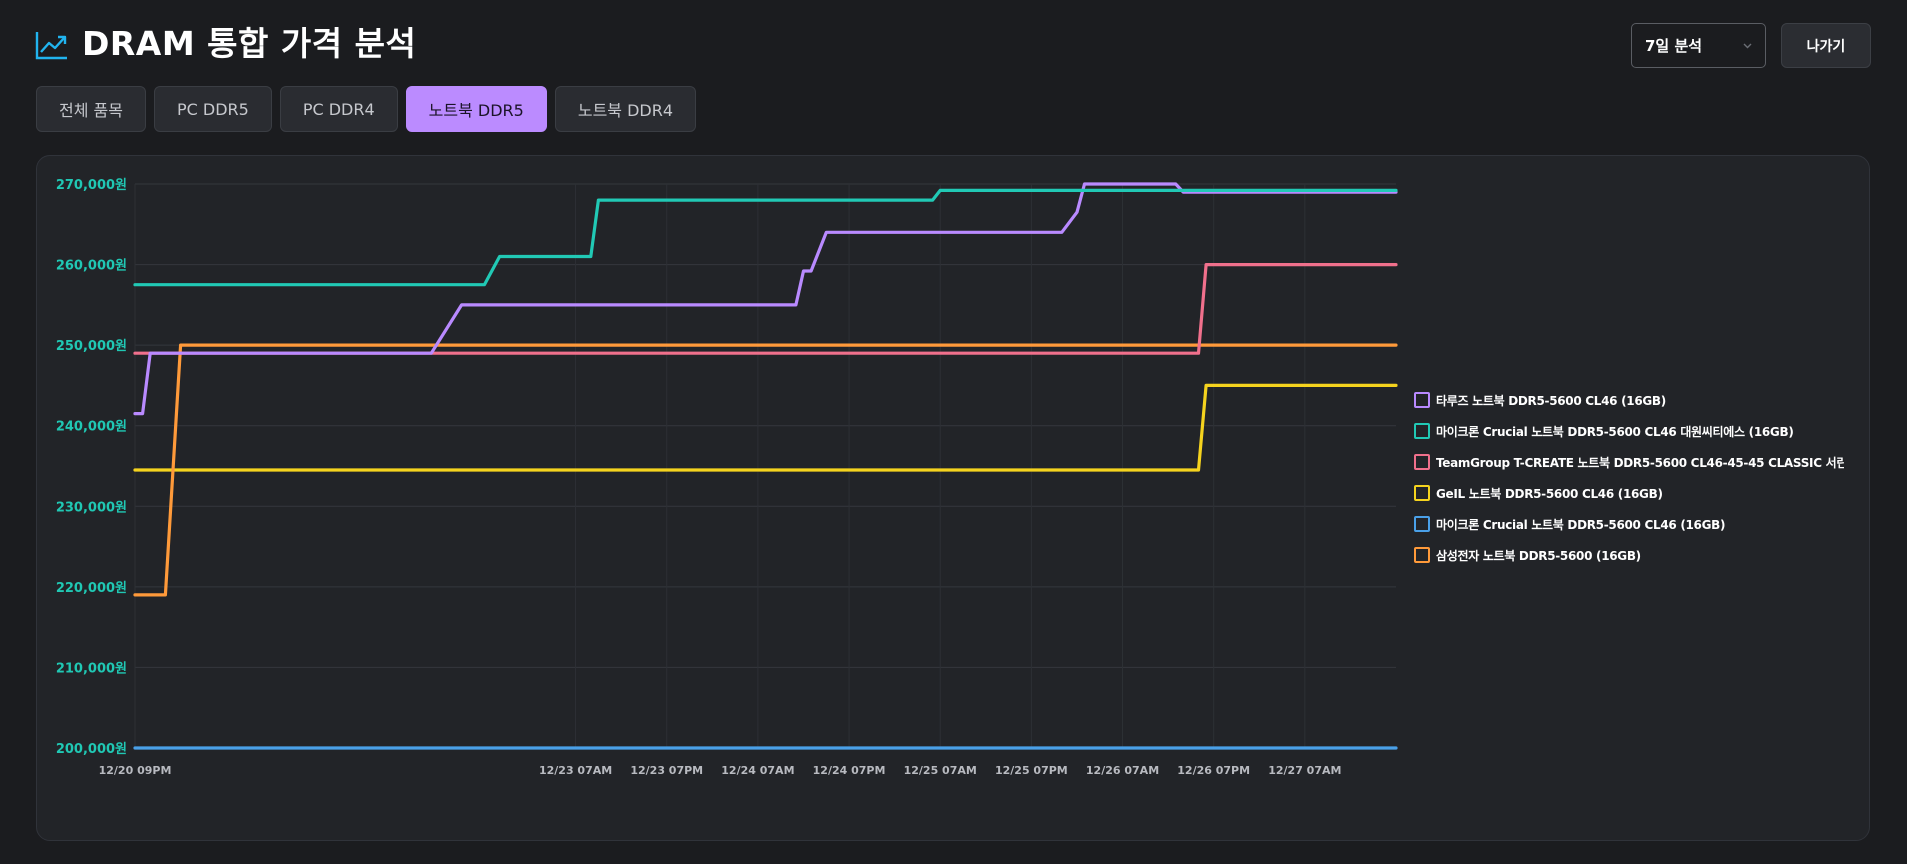 Image resolution: width=1907 pixels, height=864 pixels. What do you see at coordinates (1031, 770) in the screenshot?
I see `x-tick-label: 12/25 07PM` at bounding box center [1031, 770].